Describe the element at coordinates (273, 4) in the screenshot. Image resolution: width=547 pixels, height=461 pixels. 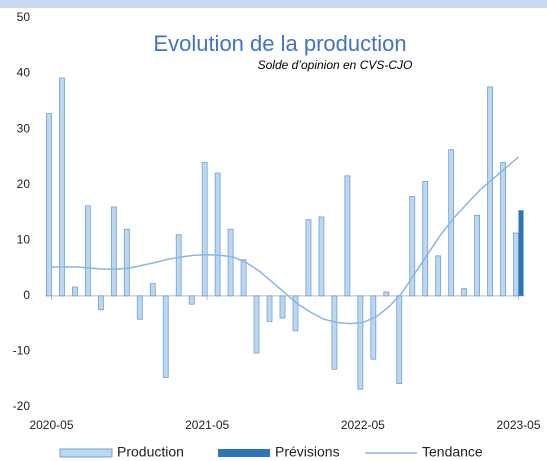
I see `top-band` at that location.